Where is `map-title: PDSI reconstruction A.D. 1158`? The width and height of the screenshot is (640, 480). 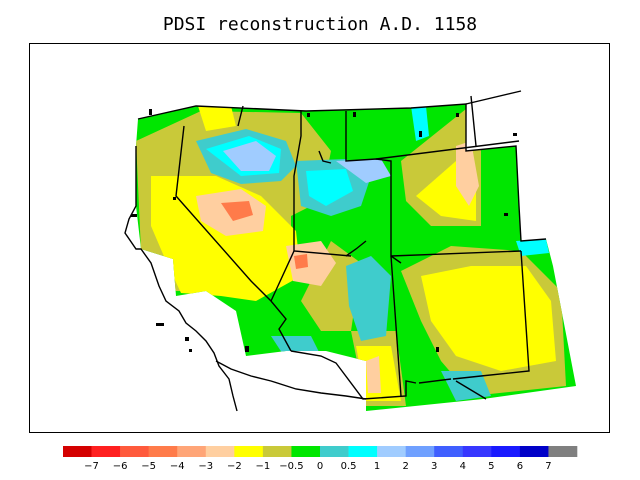
map-title: PDSI reconstruction A.D. 1158 is located at coordinates (320, 24).